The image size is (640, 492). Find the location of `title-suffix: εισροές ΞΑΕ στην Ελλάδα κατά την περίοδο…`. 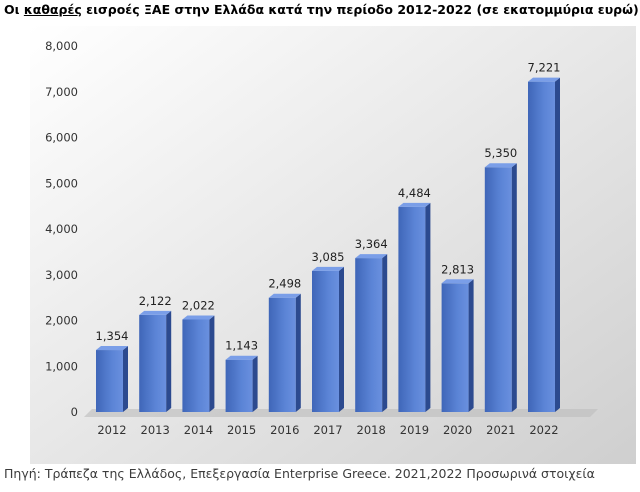

title-suffix: εισροές ΞΑΕ στην Ελλάδα κατά την περίοδο… is located at coordinates (360, 9).